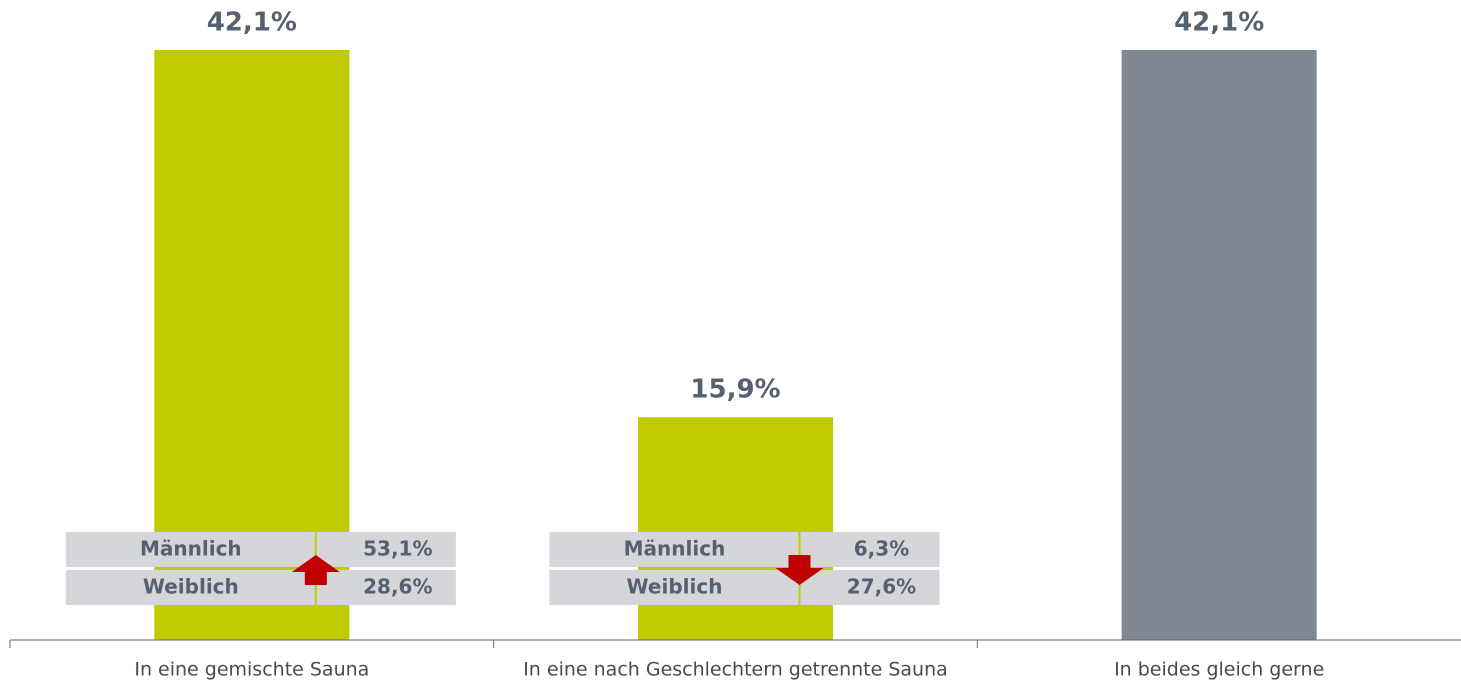 The width and height of the screenshot is (1461, 681). I want to click on x-tick-label: In eine gemischte Sauna, so click(251, 670).